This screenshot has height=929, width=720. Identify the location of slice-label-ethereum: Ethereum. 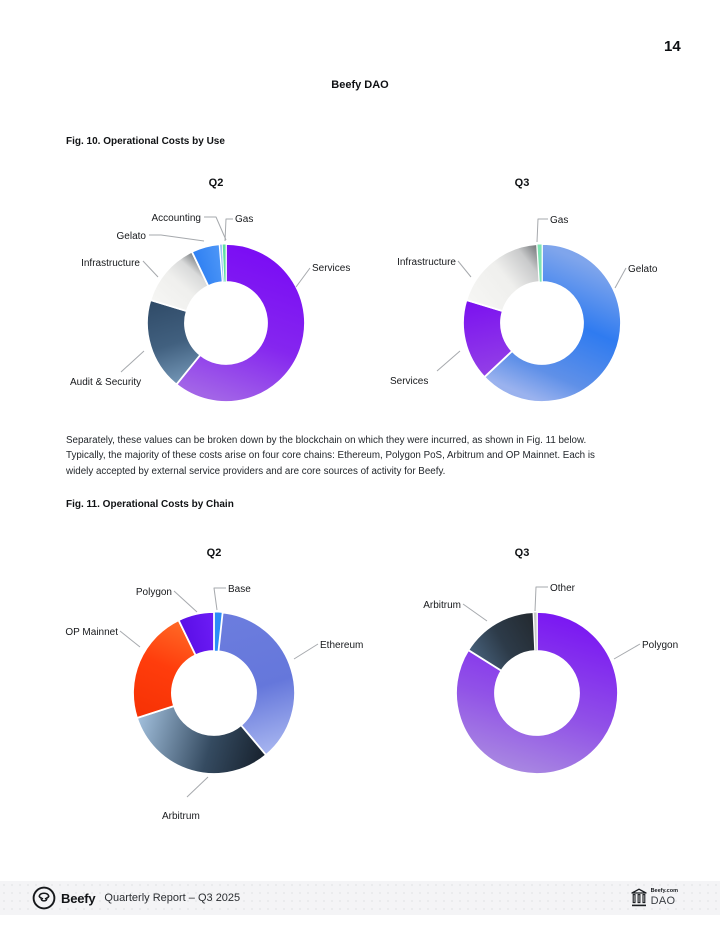
(341, 645).